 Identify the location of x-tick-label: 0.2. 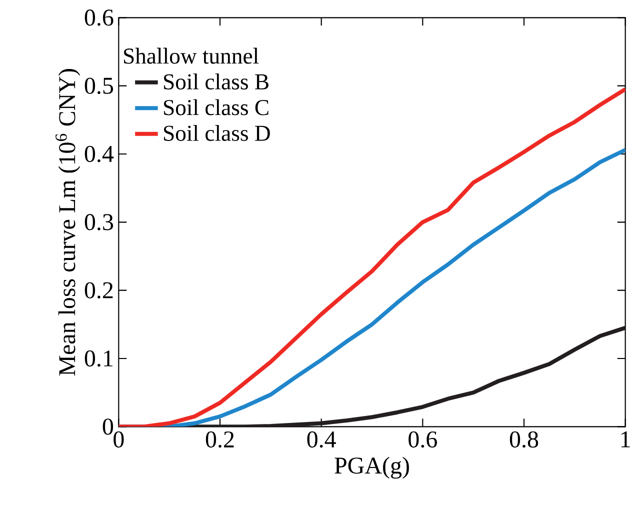
(220, 439).